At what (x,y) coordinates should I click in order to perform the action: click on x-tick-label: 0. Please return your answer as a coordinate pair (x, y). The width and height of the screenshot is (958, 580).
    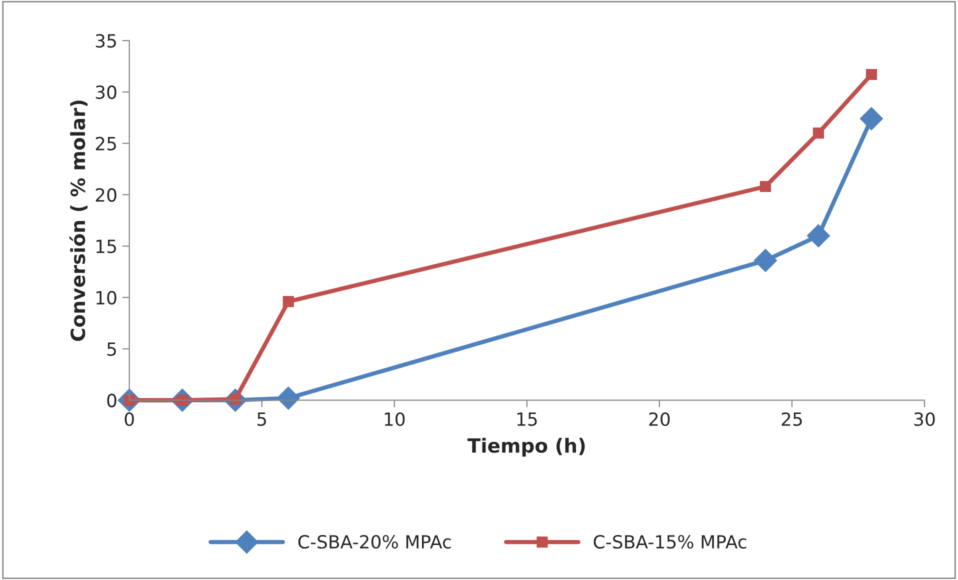
    Looking at the image, I should click on (129, 419).